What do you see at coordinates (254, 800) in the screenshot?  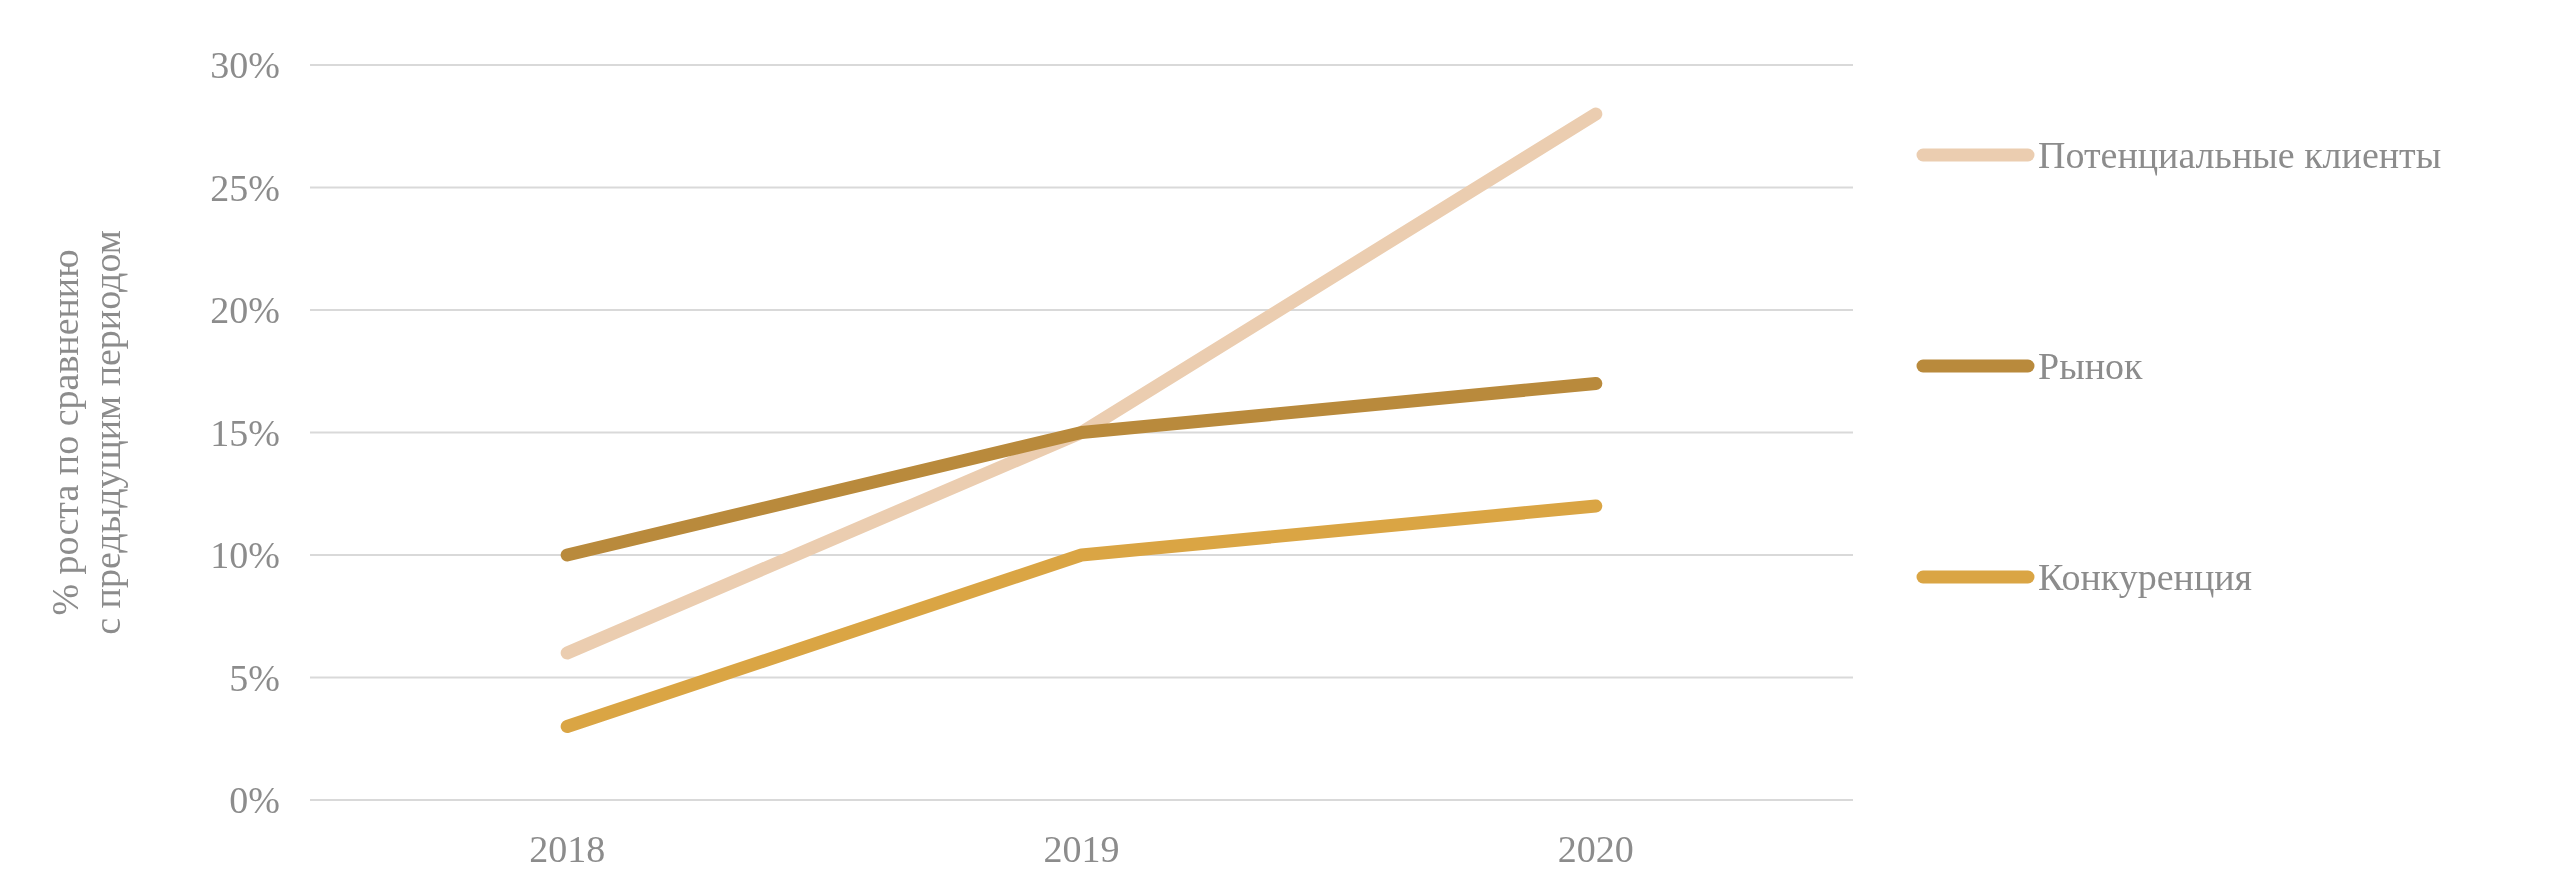 I see `y-tick-label: 0%` at bounding box center [254, 800].